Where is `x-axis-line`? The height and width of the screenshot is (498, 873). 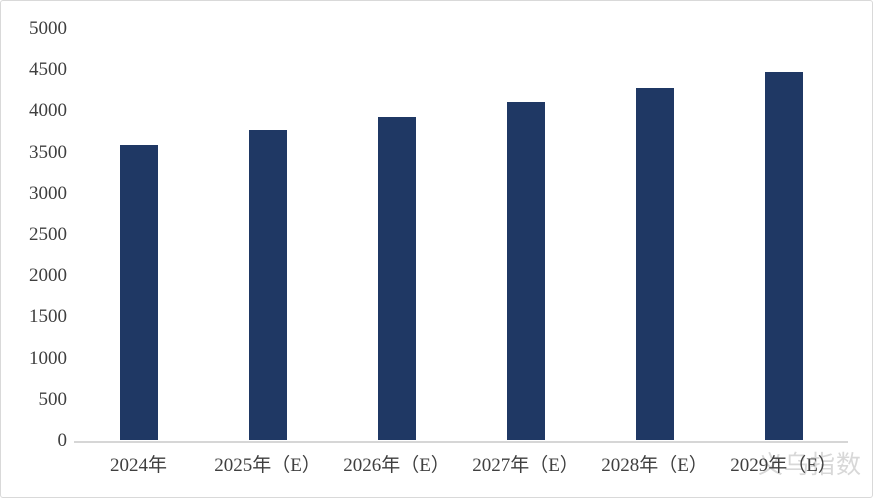
x-axis-line is located at coordinates (461, 442).